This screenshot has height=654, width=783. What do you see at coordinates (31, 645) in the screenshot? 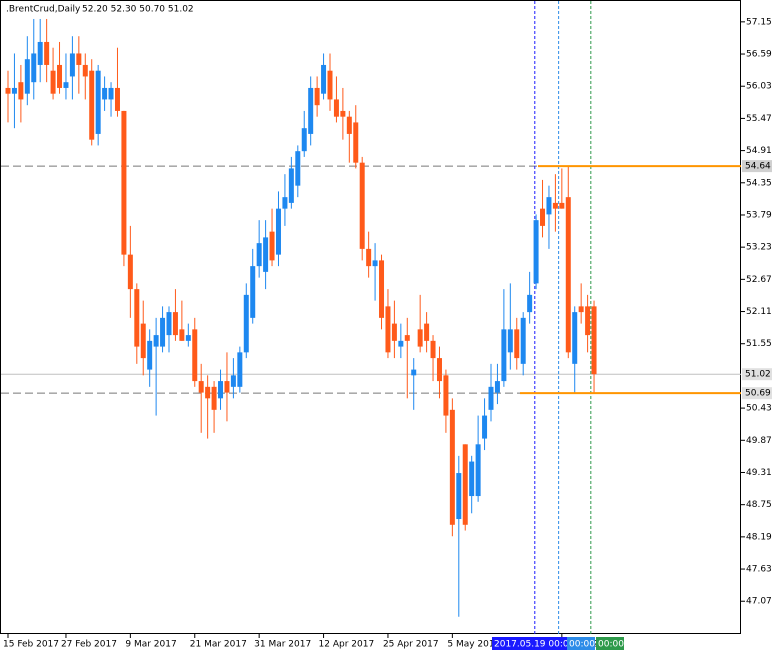
I see `x-tick-label: 15 Feb 2017` at bounding box center [31, 645].